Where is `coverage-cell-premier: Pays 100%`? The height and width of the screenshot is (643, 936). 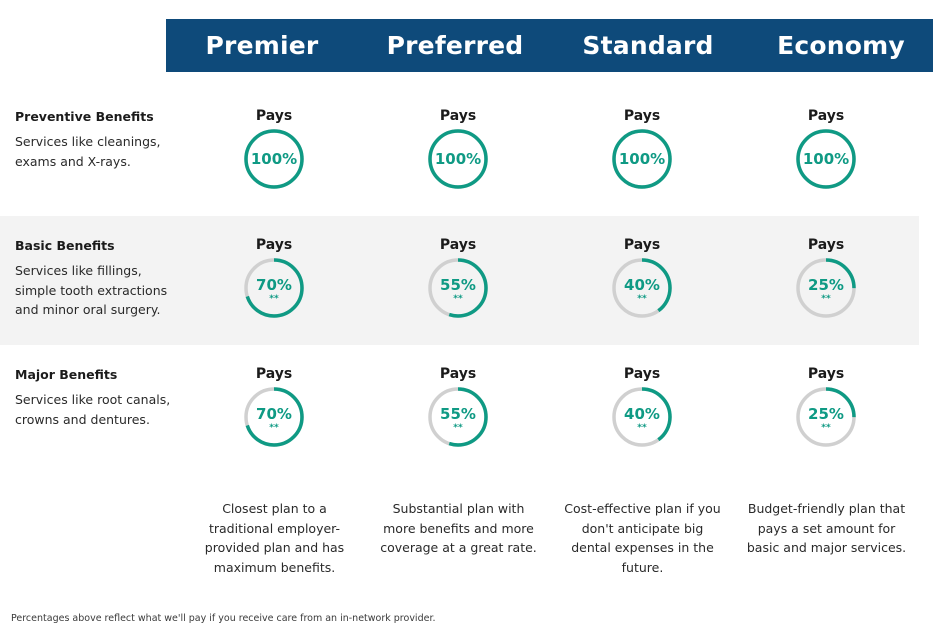
coverage-cell-premier: Pays 100% is located at coordinates (274, 148).